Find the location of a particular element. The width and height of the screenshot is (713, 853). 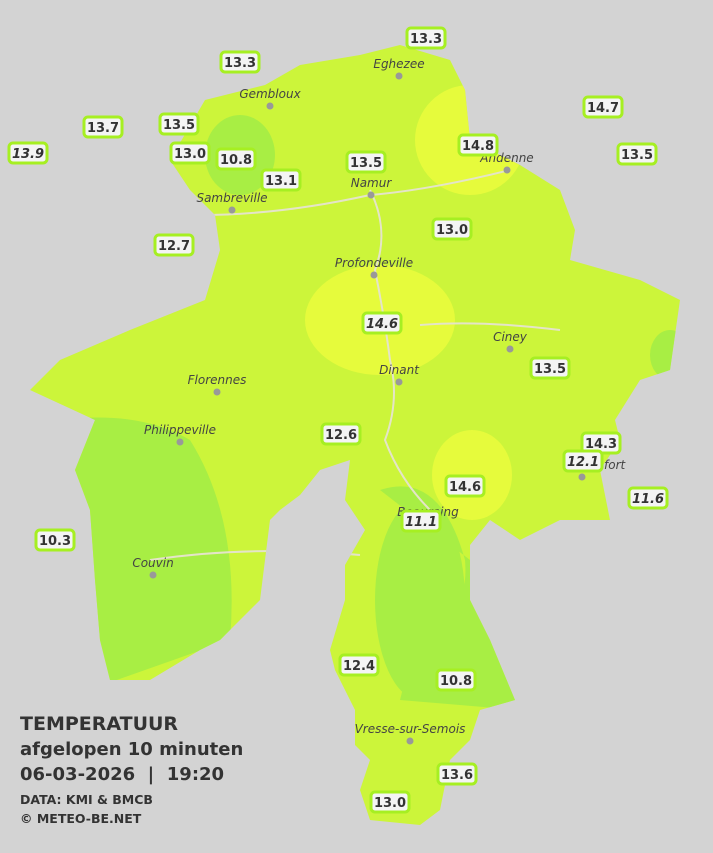

station-value: 10.3 is located at coordinates (55, 541).